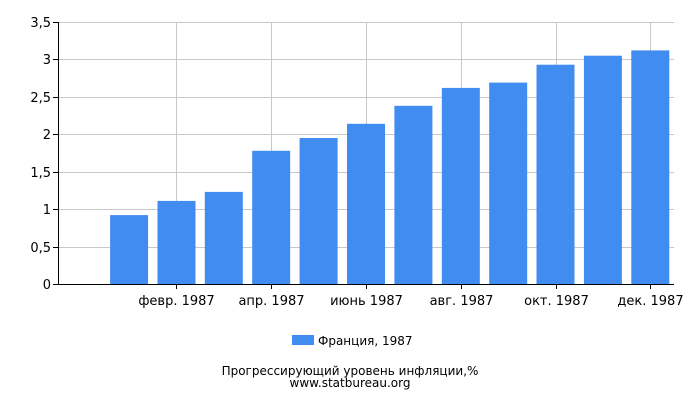  What do you see at coordinates (556, 301) in the screenshot?
I see `x-tick-label: окт. 1987` at bounding box center [556, 301].